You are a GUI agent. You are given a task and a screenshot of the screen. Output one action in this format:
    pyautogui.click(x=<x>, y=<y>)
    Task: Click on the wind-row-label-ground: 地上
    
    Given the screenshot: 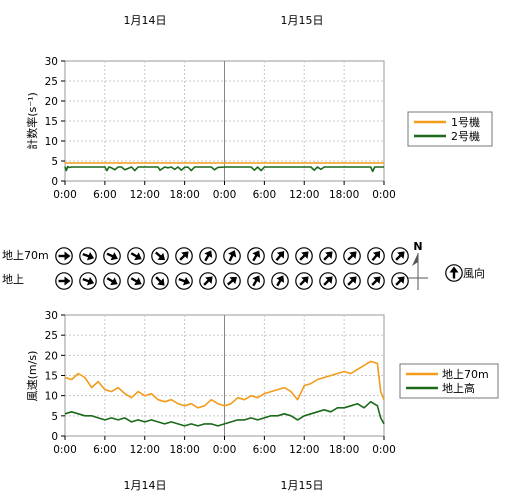 What is the action you would take?
    pyautogui.click(x=13, y=279)
    